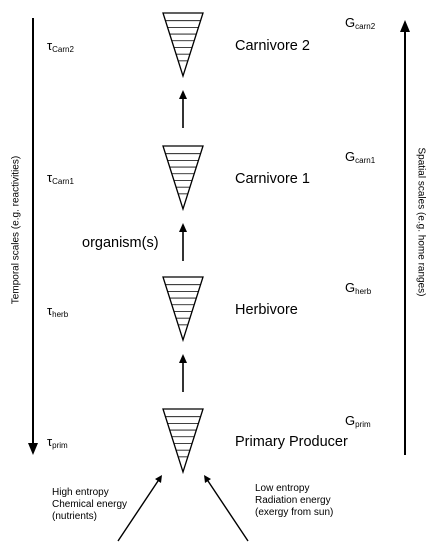 The image size is (433, 555). What do you see at coordinates (207, 479) in the screenshot?
I see `radiation-energy-arrowhead` at bounding box center [207, 479].